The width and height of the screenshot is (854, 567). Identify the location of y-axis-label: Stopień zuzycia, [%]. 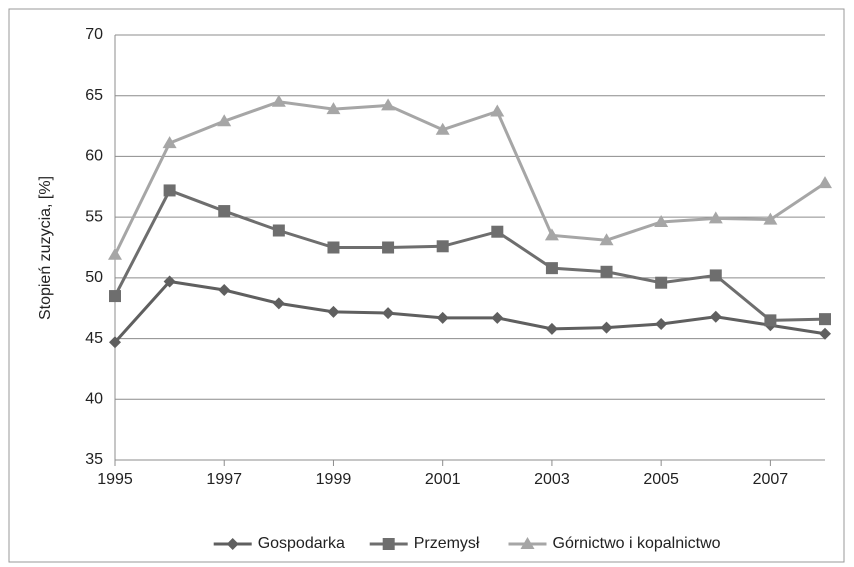
(45, 248).